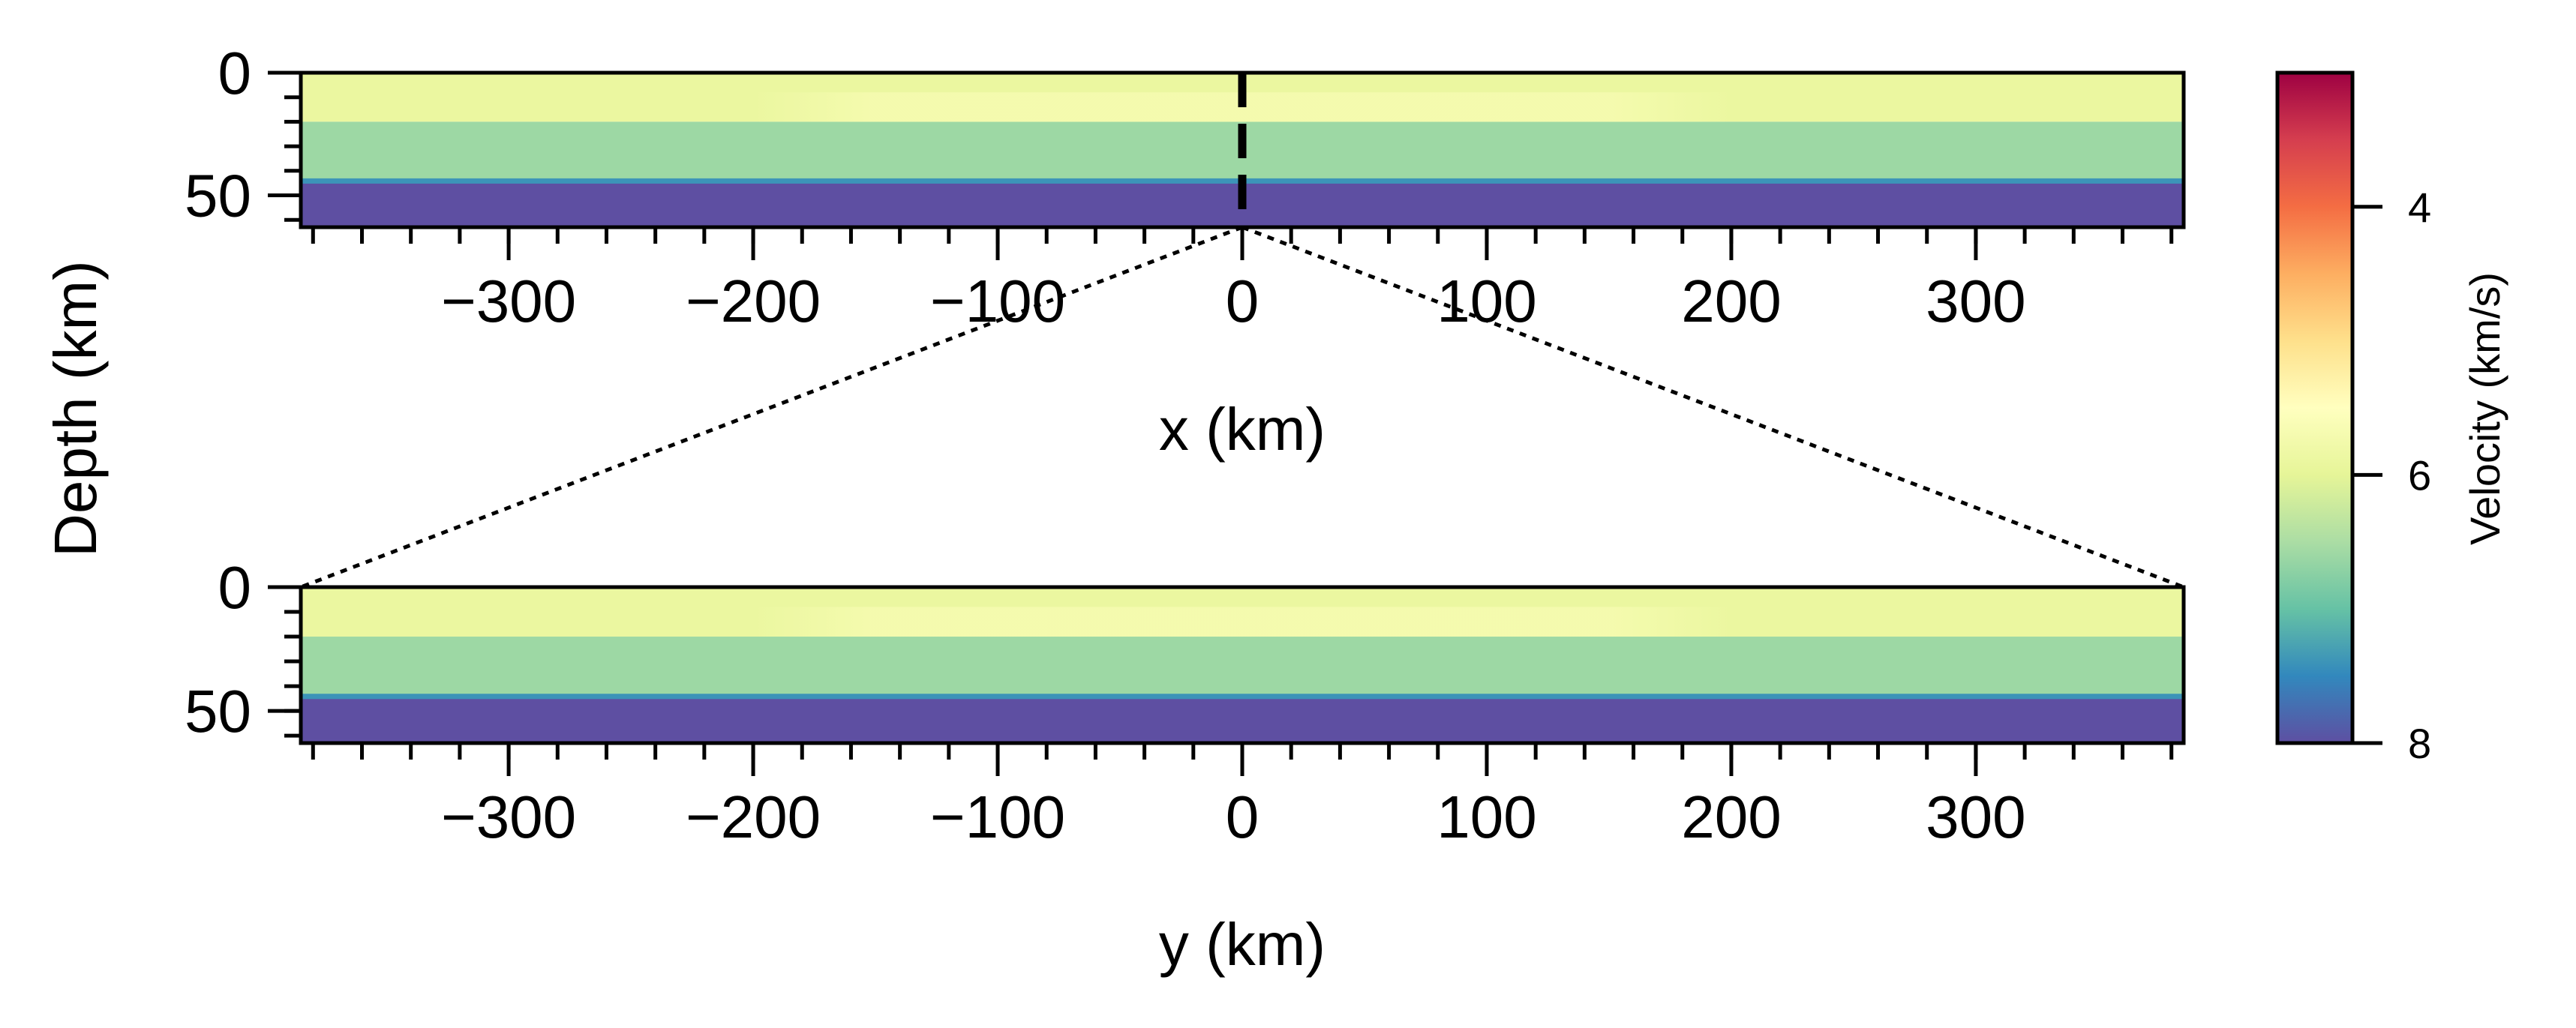  I want to click on colorbar-tick-label: 4, so click(2419, 207).